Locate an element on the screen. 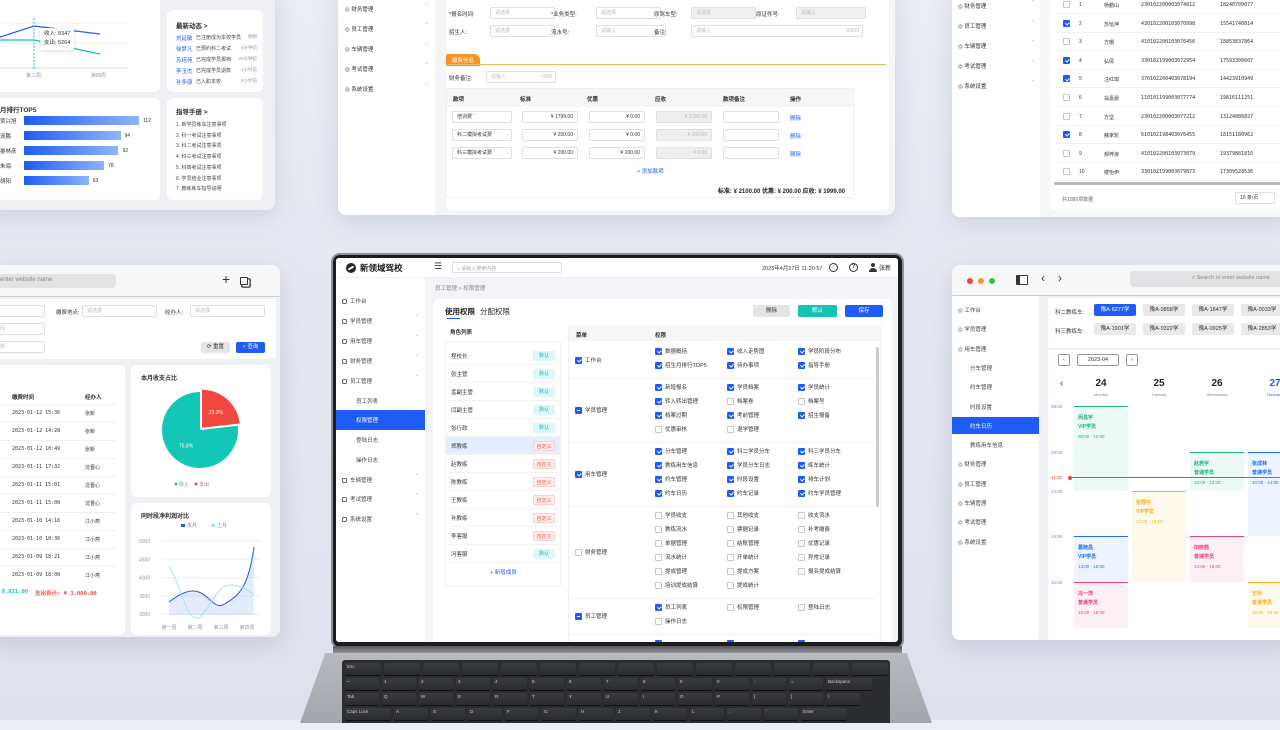 This screenshot has height=730, width=1280. permission-checkbox-约车学员管理: 约车学员管理 is located at coordinates (819, 493).